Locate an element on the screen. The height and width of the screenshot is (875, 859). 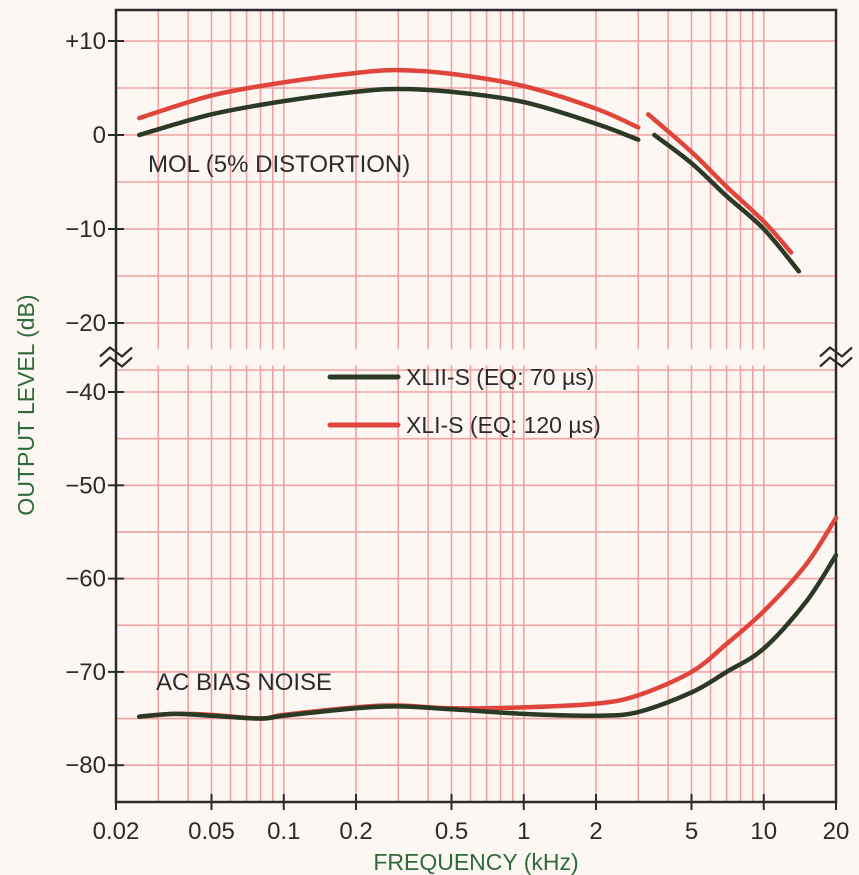
legend-label-xli-s: XLI-S (EQ: 120 µs) is located at coordinates (503, 425).